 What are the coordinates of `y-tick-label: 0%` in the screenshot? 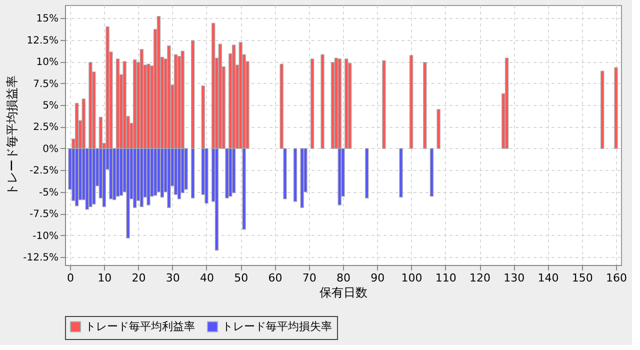 It's located at (50, 149).